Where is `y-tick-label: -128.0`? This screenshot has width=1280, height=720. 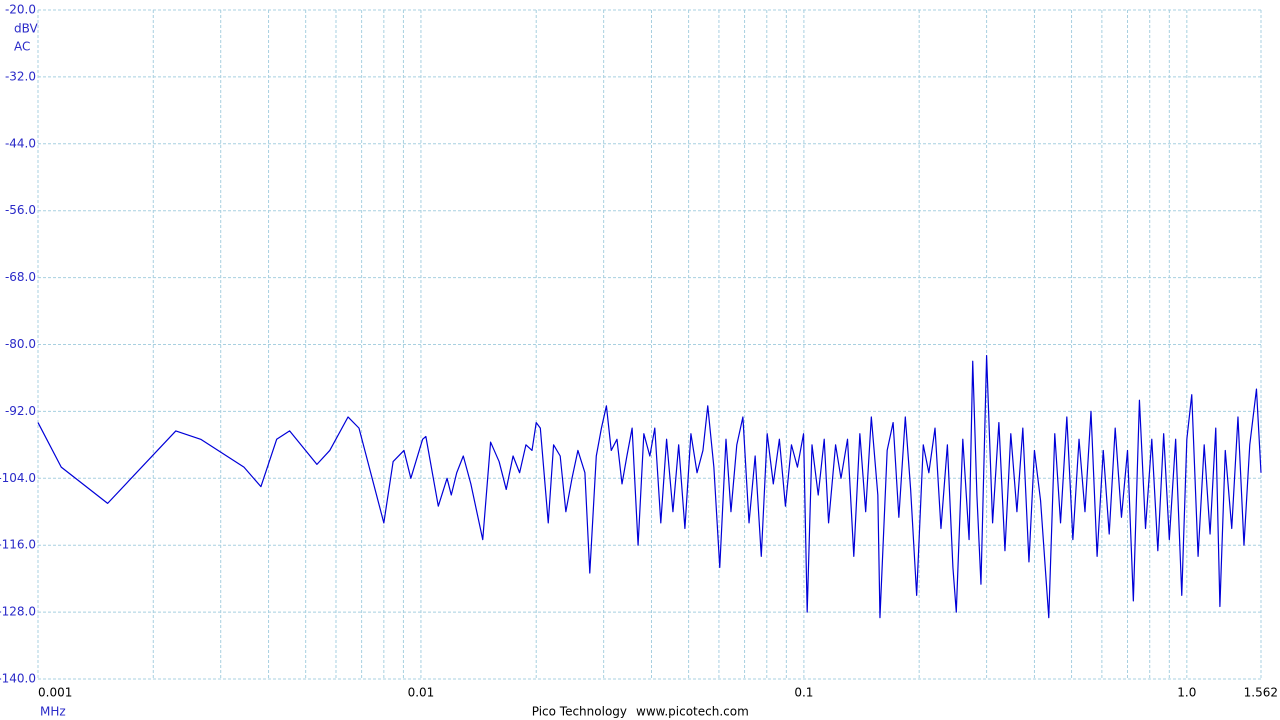
y-tick-label: -128.0 is located at coordinates (18, 612).